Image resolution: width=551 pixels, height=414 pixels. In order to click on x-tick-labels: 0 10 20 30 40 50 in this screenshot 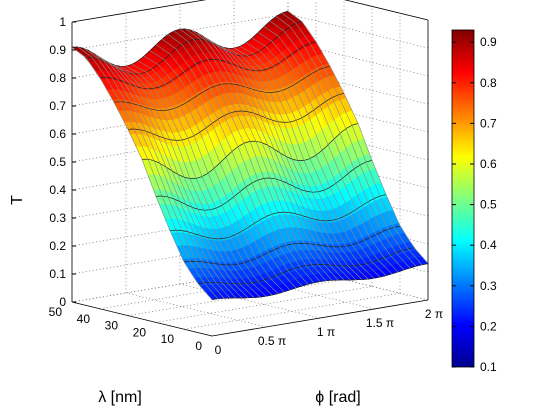, I will do `click(126, 329)`.